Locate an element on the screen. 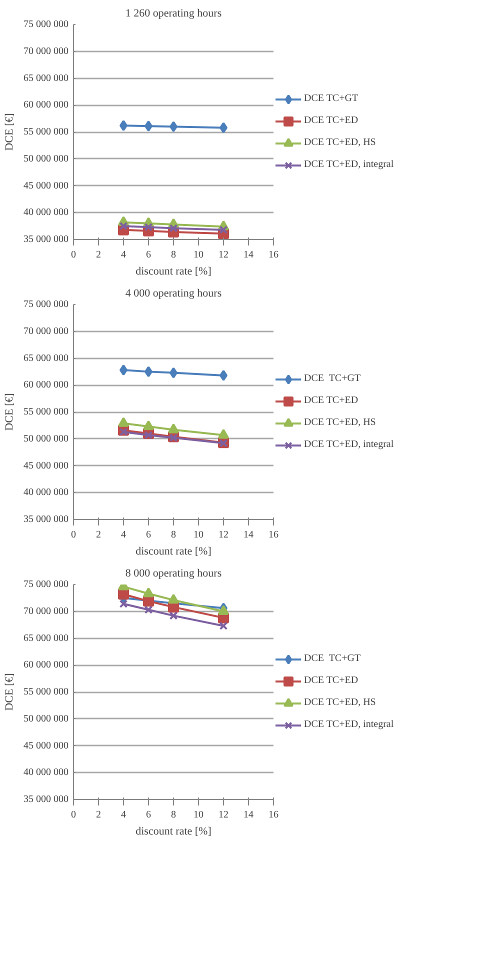 This screenshot has width=488, height=958. chart-title: 4 000 operating hours is located at coordinates (173, 294).